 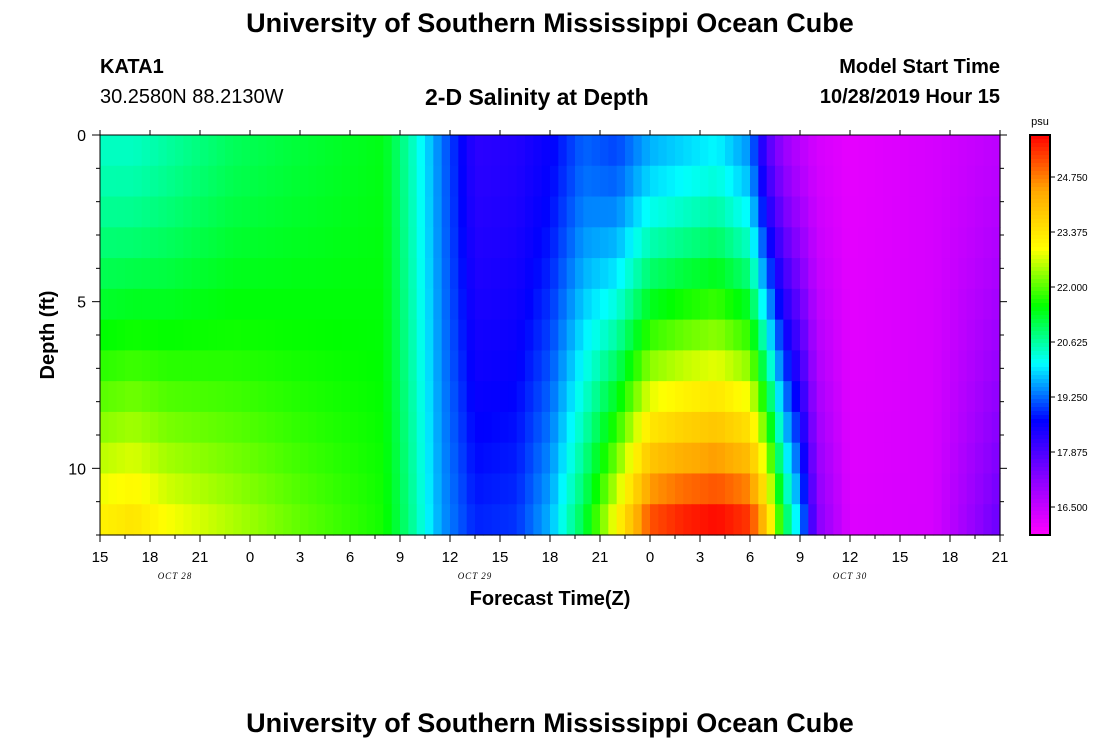 What do you see at coordinates (77, 469) in the screenshot?
I see `y-tick-label: 10` at bounding box center [77, 469].